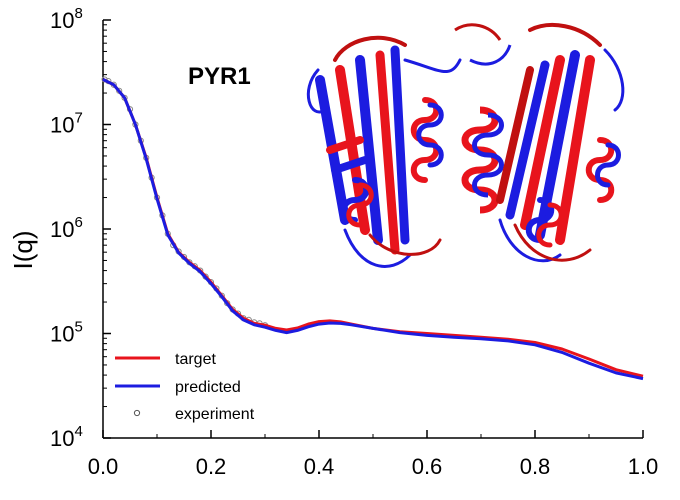 The image size is (680, 500). I want to click on right-monomer-ribbon, so click(560, 143).